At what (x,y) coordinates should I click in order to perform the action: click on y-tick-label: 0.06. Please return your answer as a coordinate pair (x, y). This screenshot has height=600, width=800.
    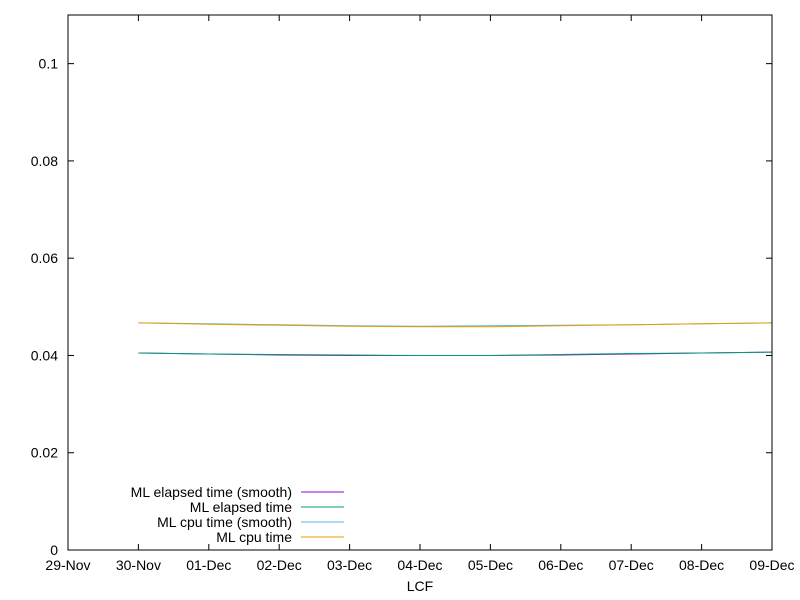
    Looking at the image, I should click on (44, 258).